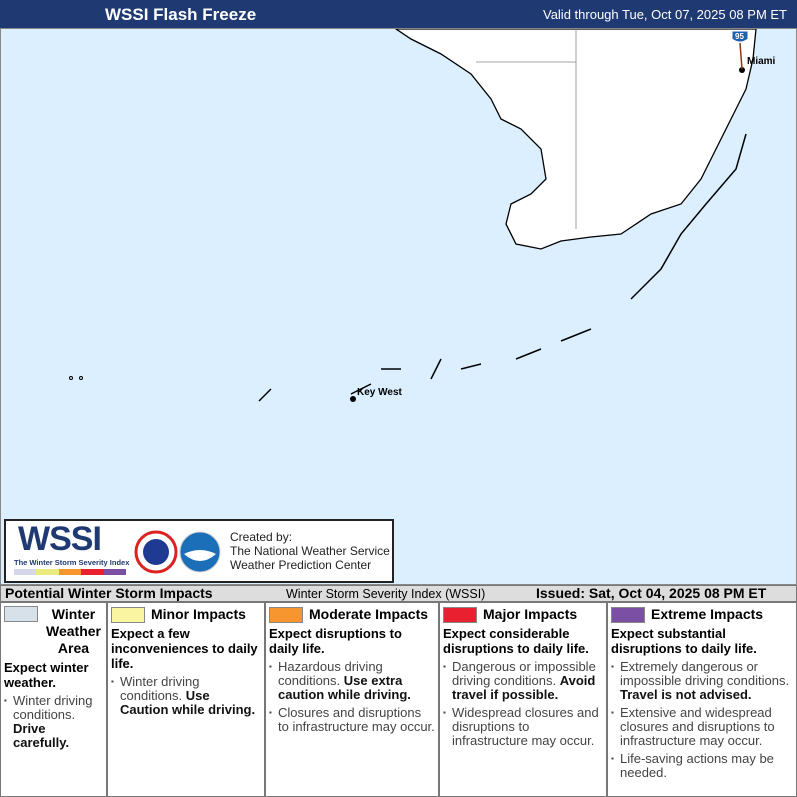 The height and width of the screenshot is (797, 797). I want to click on issued-time: Issued: Sat, Oct 04, 2025 08 PM ET, so click(651, 593).